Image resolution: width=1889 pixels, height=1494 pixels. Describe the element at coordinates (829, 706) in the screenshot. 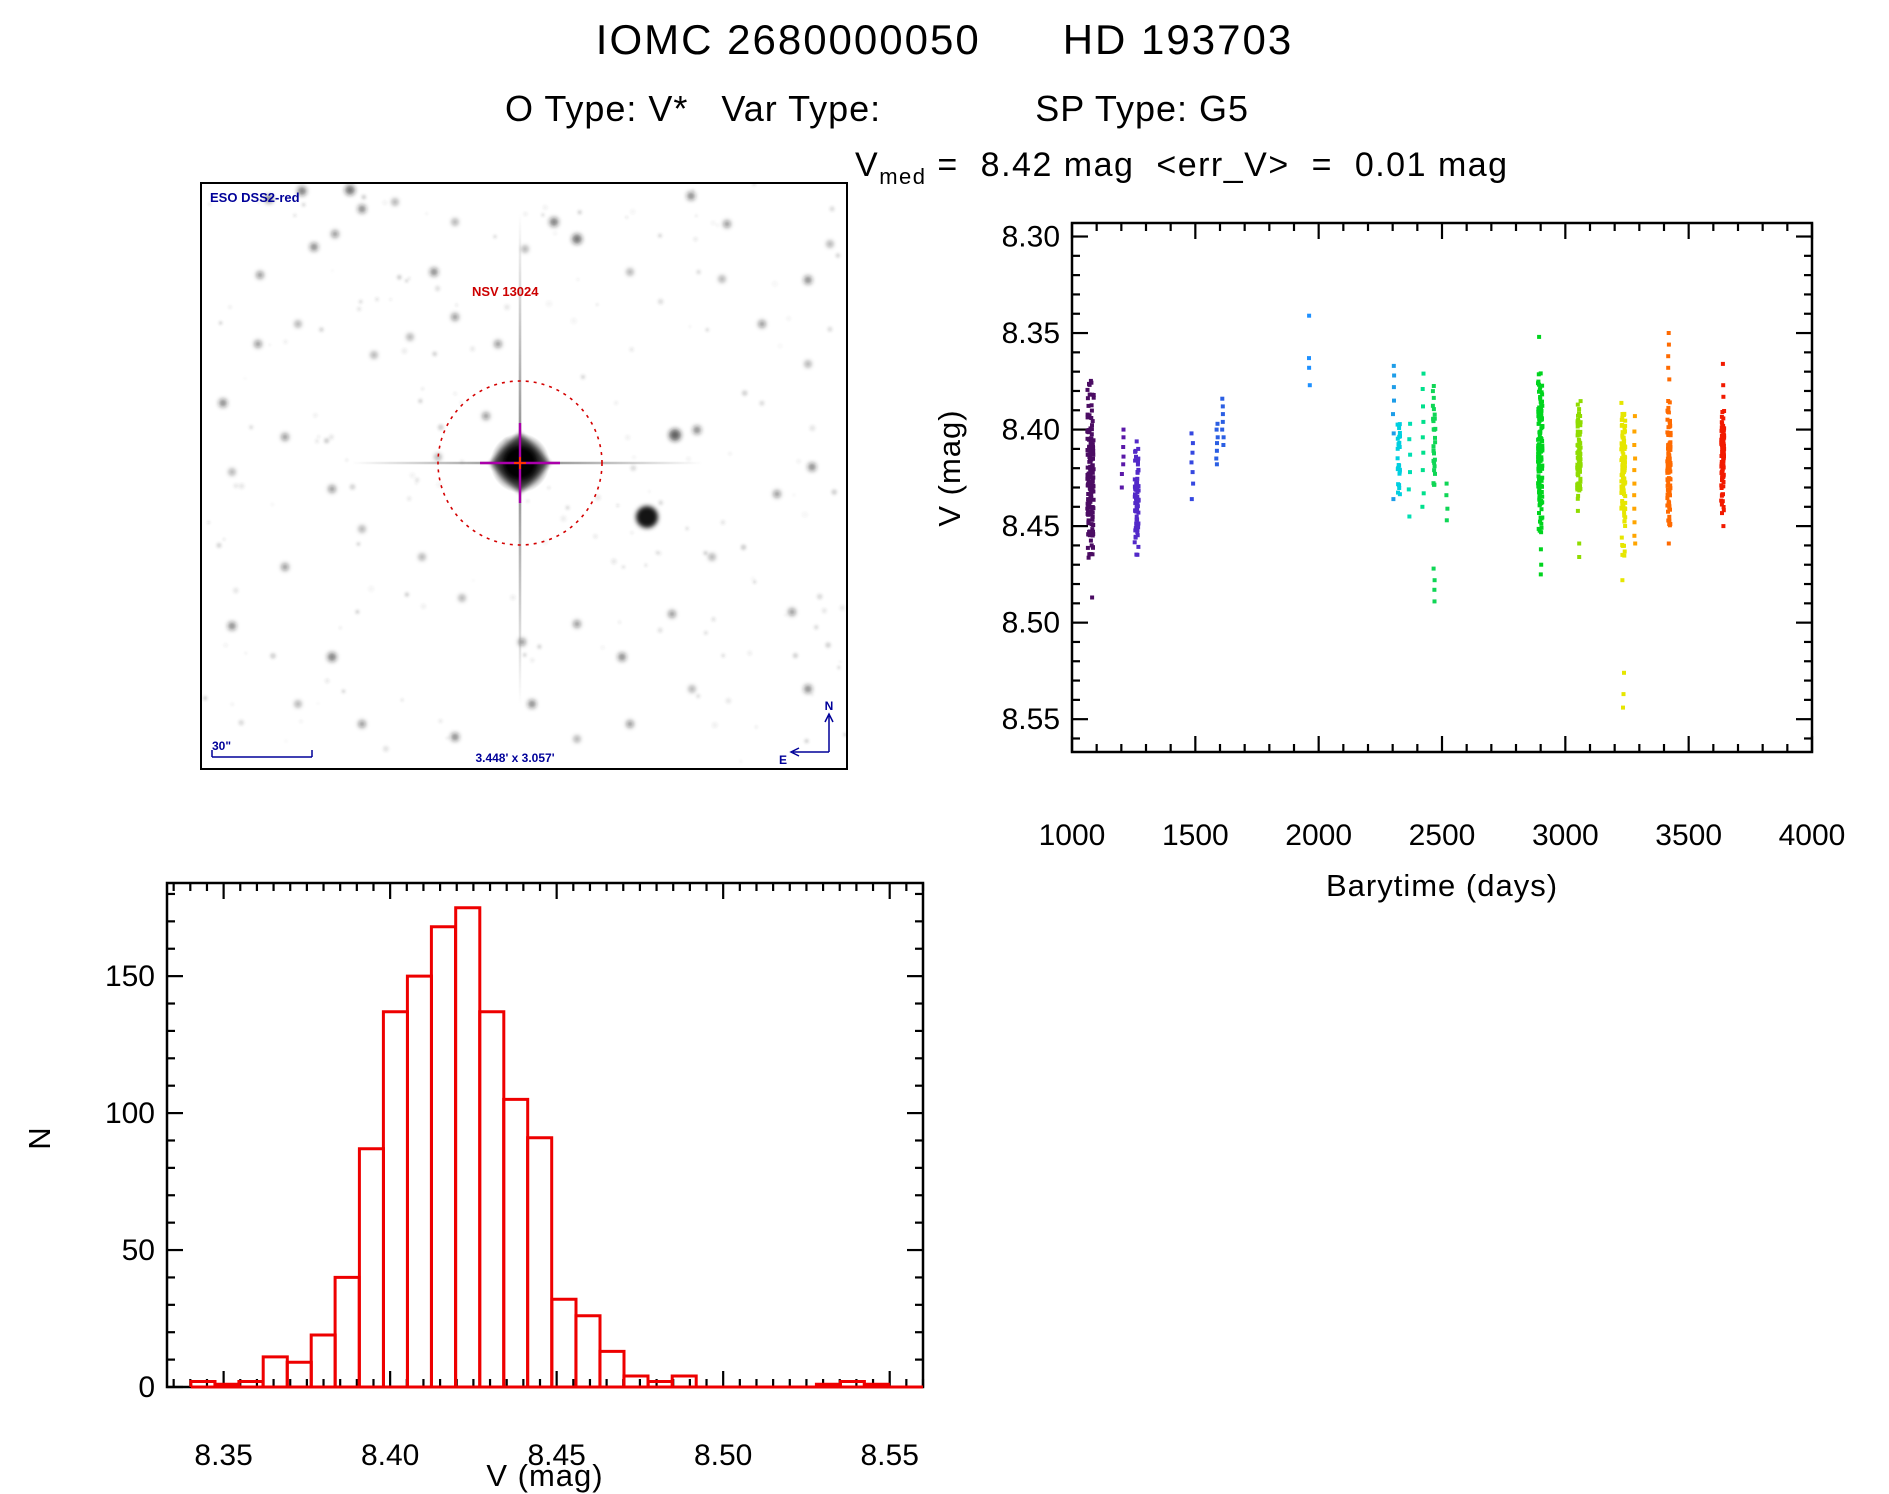

I see `compass-north-label: N` at that location.